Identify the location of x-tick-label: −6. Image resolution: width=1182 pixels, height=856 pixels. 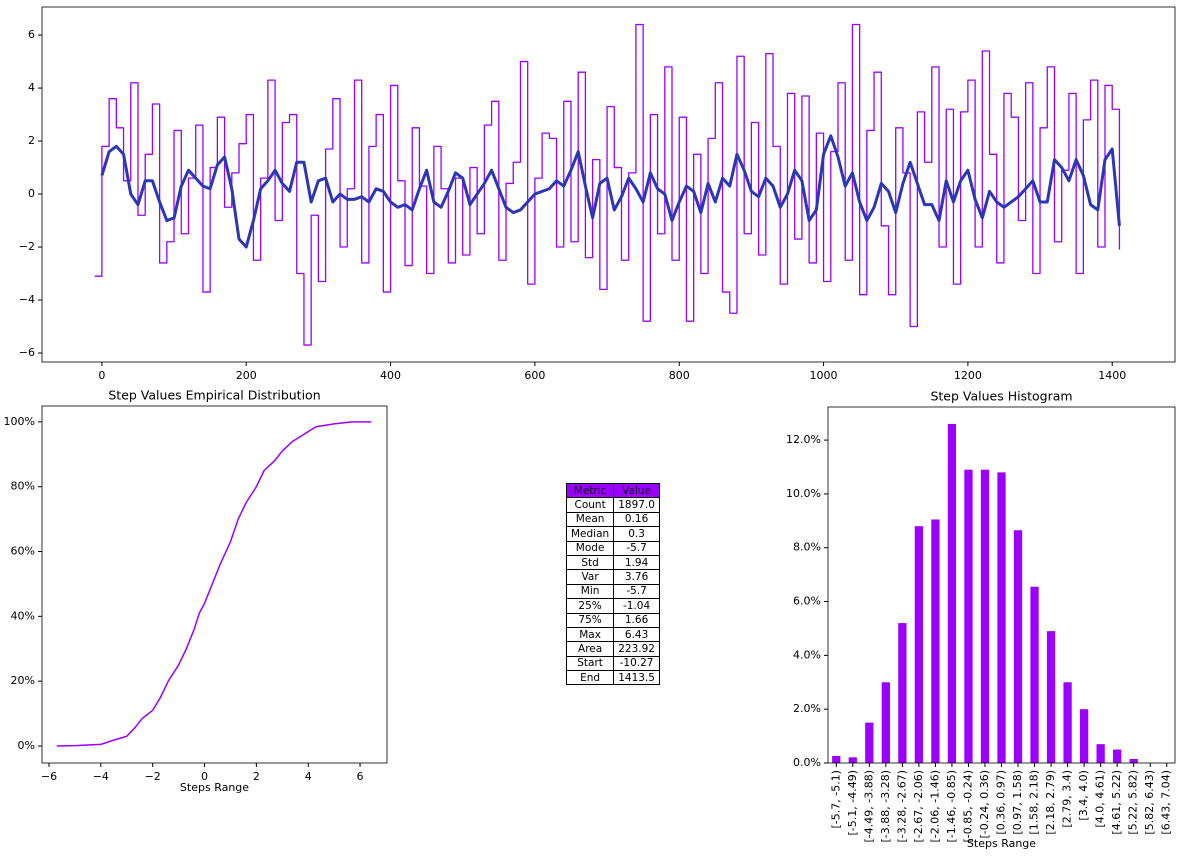
(49, 776).